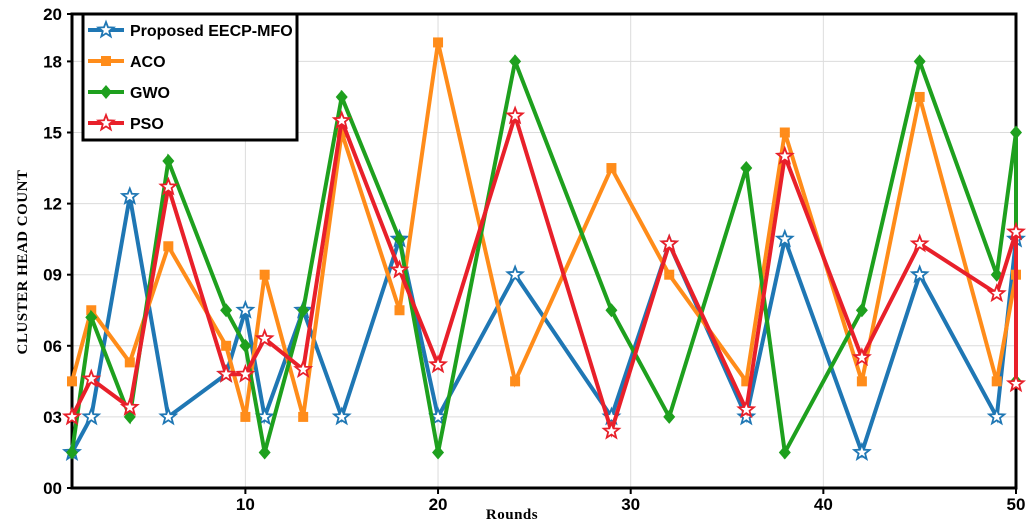 The width and height of the screenshot is (1030, 524). Describe the element at coordinates (23, 262) in the screenshot. I see `y-axis-title: CLUSTER HEAD COUNT` at that location.